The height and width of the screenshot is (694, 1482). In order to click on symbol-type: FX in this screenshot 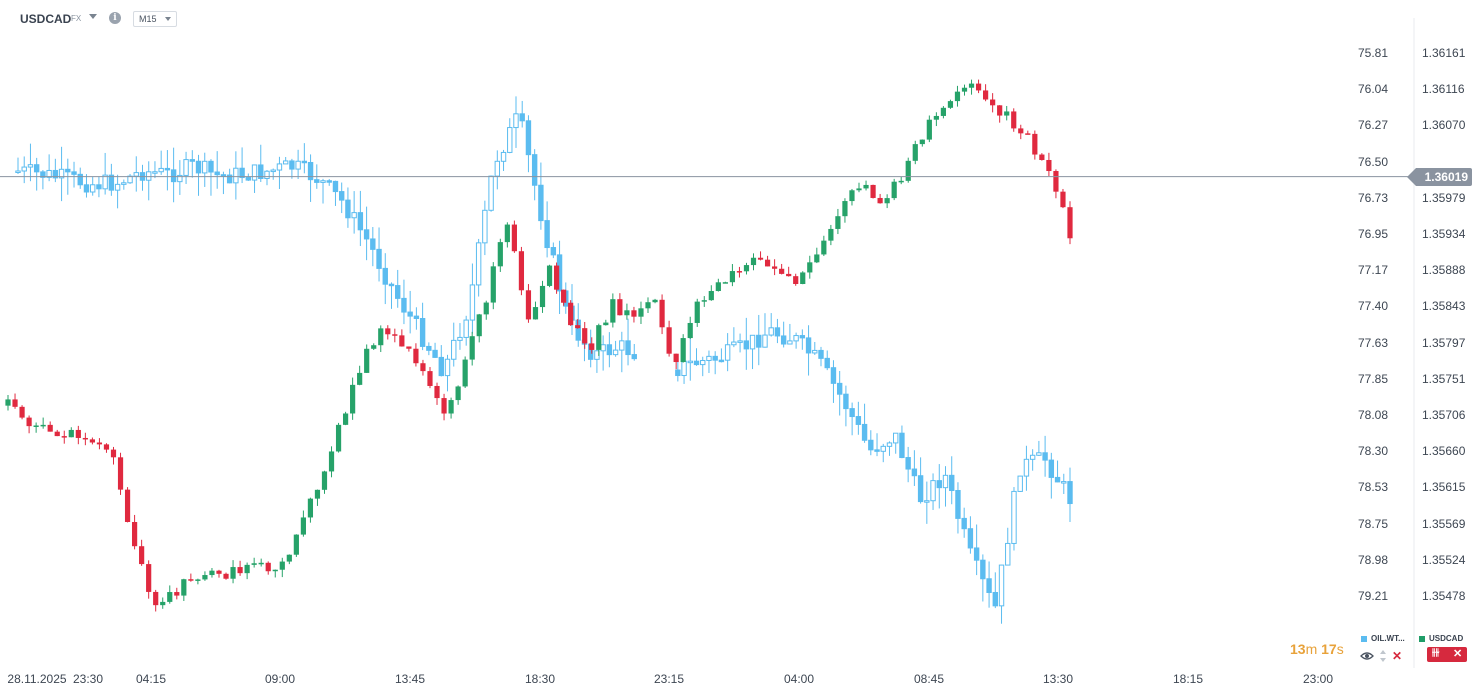, I will do `click(76, 18)`.